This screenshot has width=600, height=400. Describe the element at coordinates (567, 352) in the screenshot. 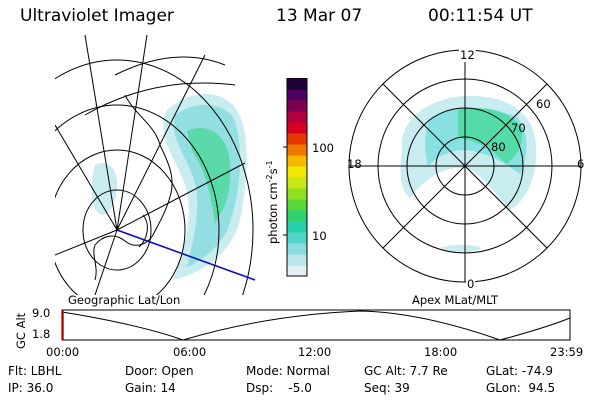

I see `timeline-xtick-end: 23:59` at that location.